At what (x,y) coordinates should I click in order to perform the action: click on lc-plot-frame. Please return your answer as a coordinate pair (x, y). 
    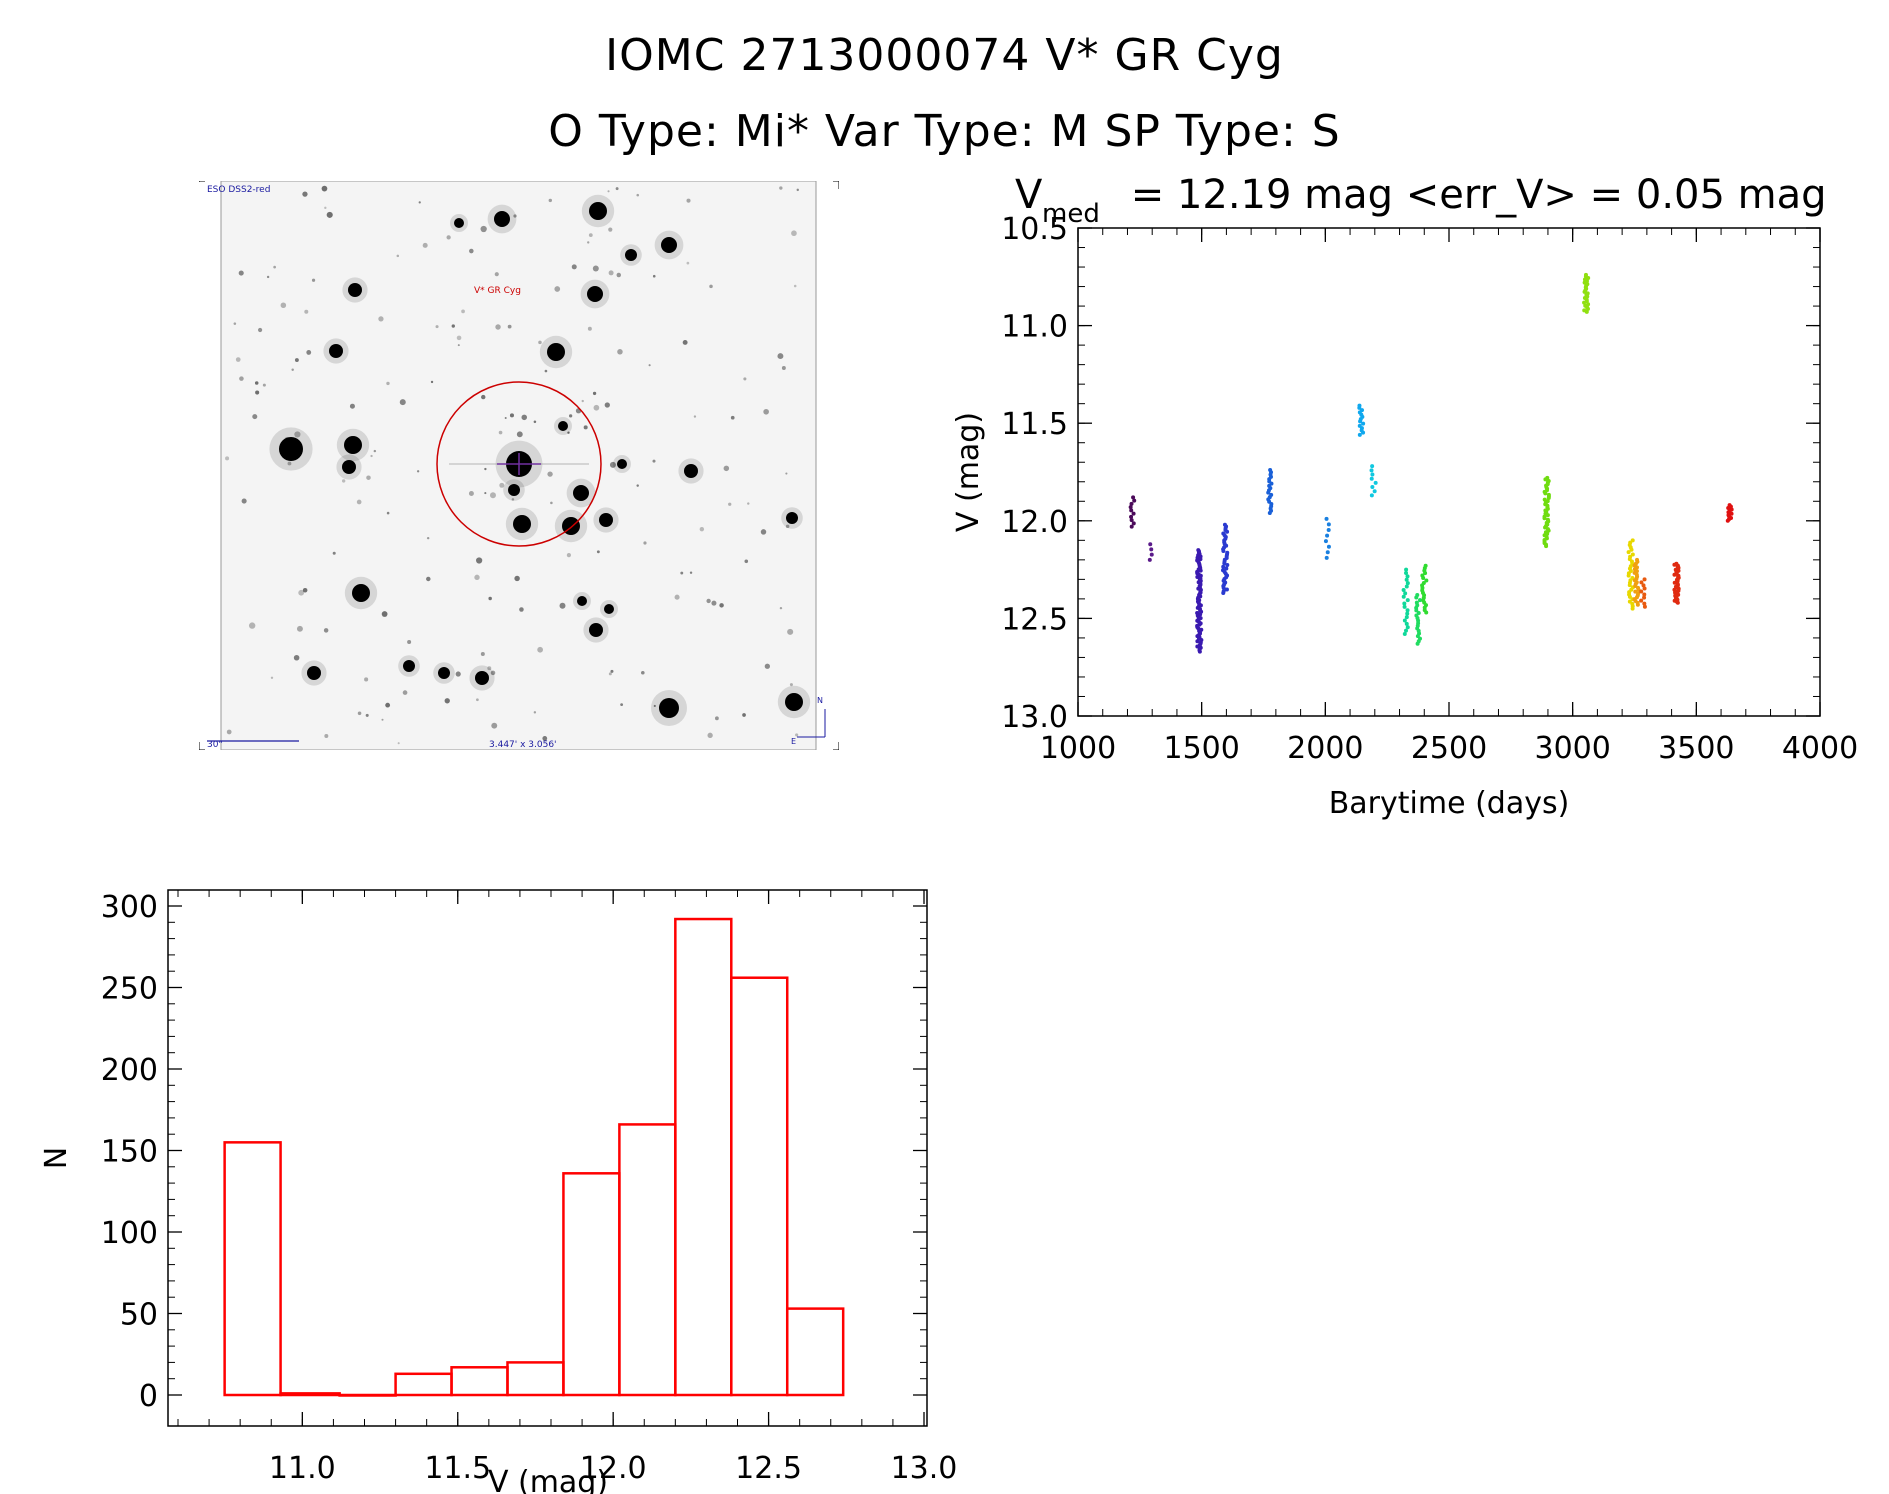
    Looking at the image, I should click on (1449, 472).